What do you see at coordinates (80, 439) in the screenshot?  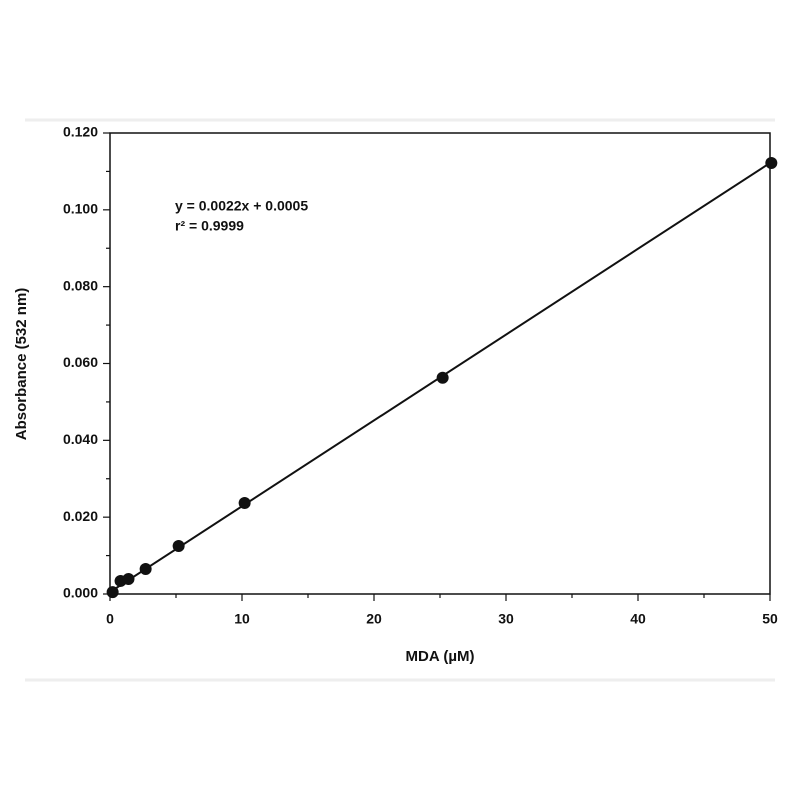 I see `y-tick-label: 0.040` at bounding box center [80, 439].